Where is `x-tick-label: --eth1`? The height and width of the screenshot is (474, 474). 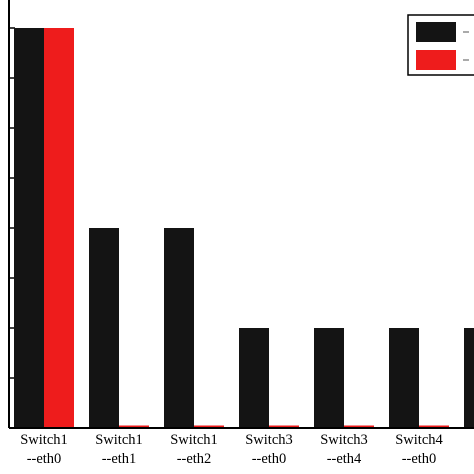
x-tick-label: --eth1 is located at coordinates (119, 459).